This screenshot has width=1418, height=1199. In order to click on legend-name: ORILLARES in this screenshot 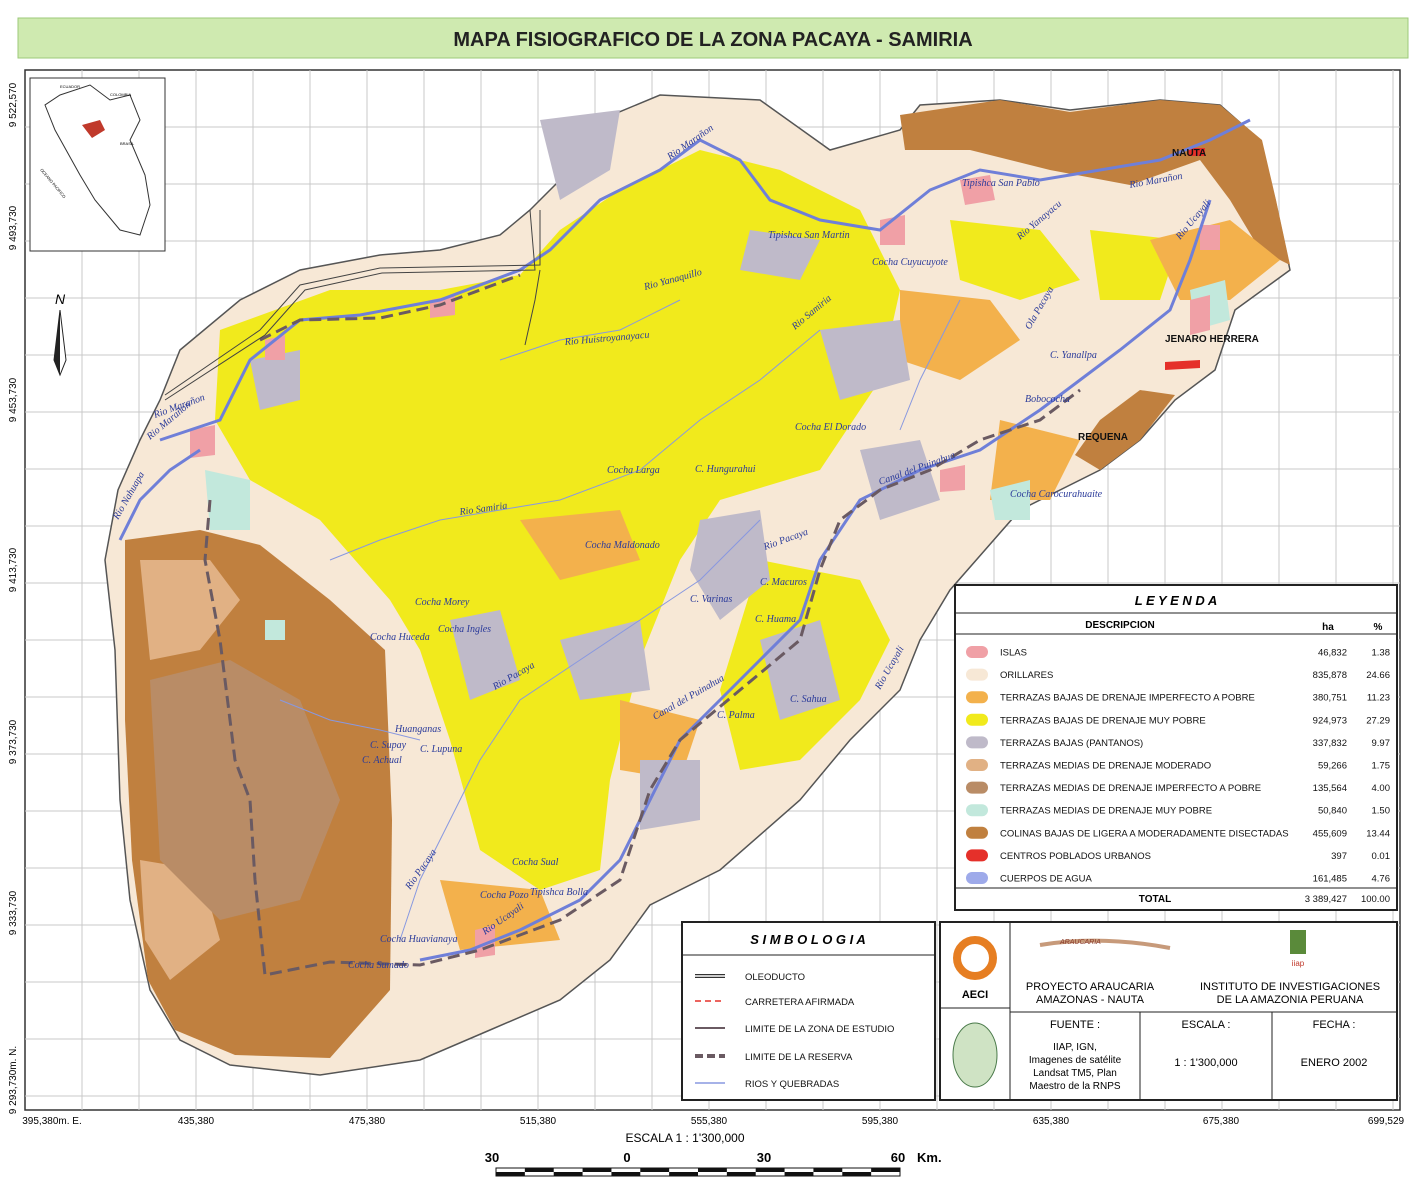, I will do `click(1026, 675)`.